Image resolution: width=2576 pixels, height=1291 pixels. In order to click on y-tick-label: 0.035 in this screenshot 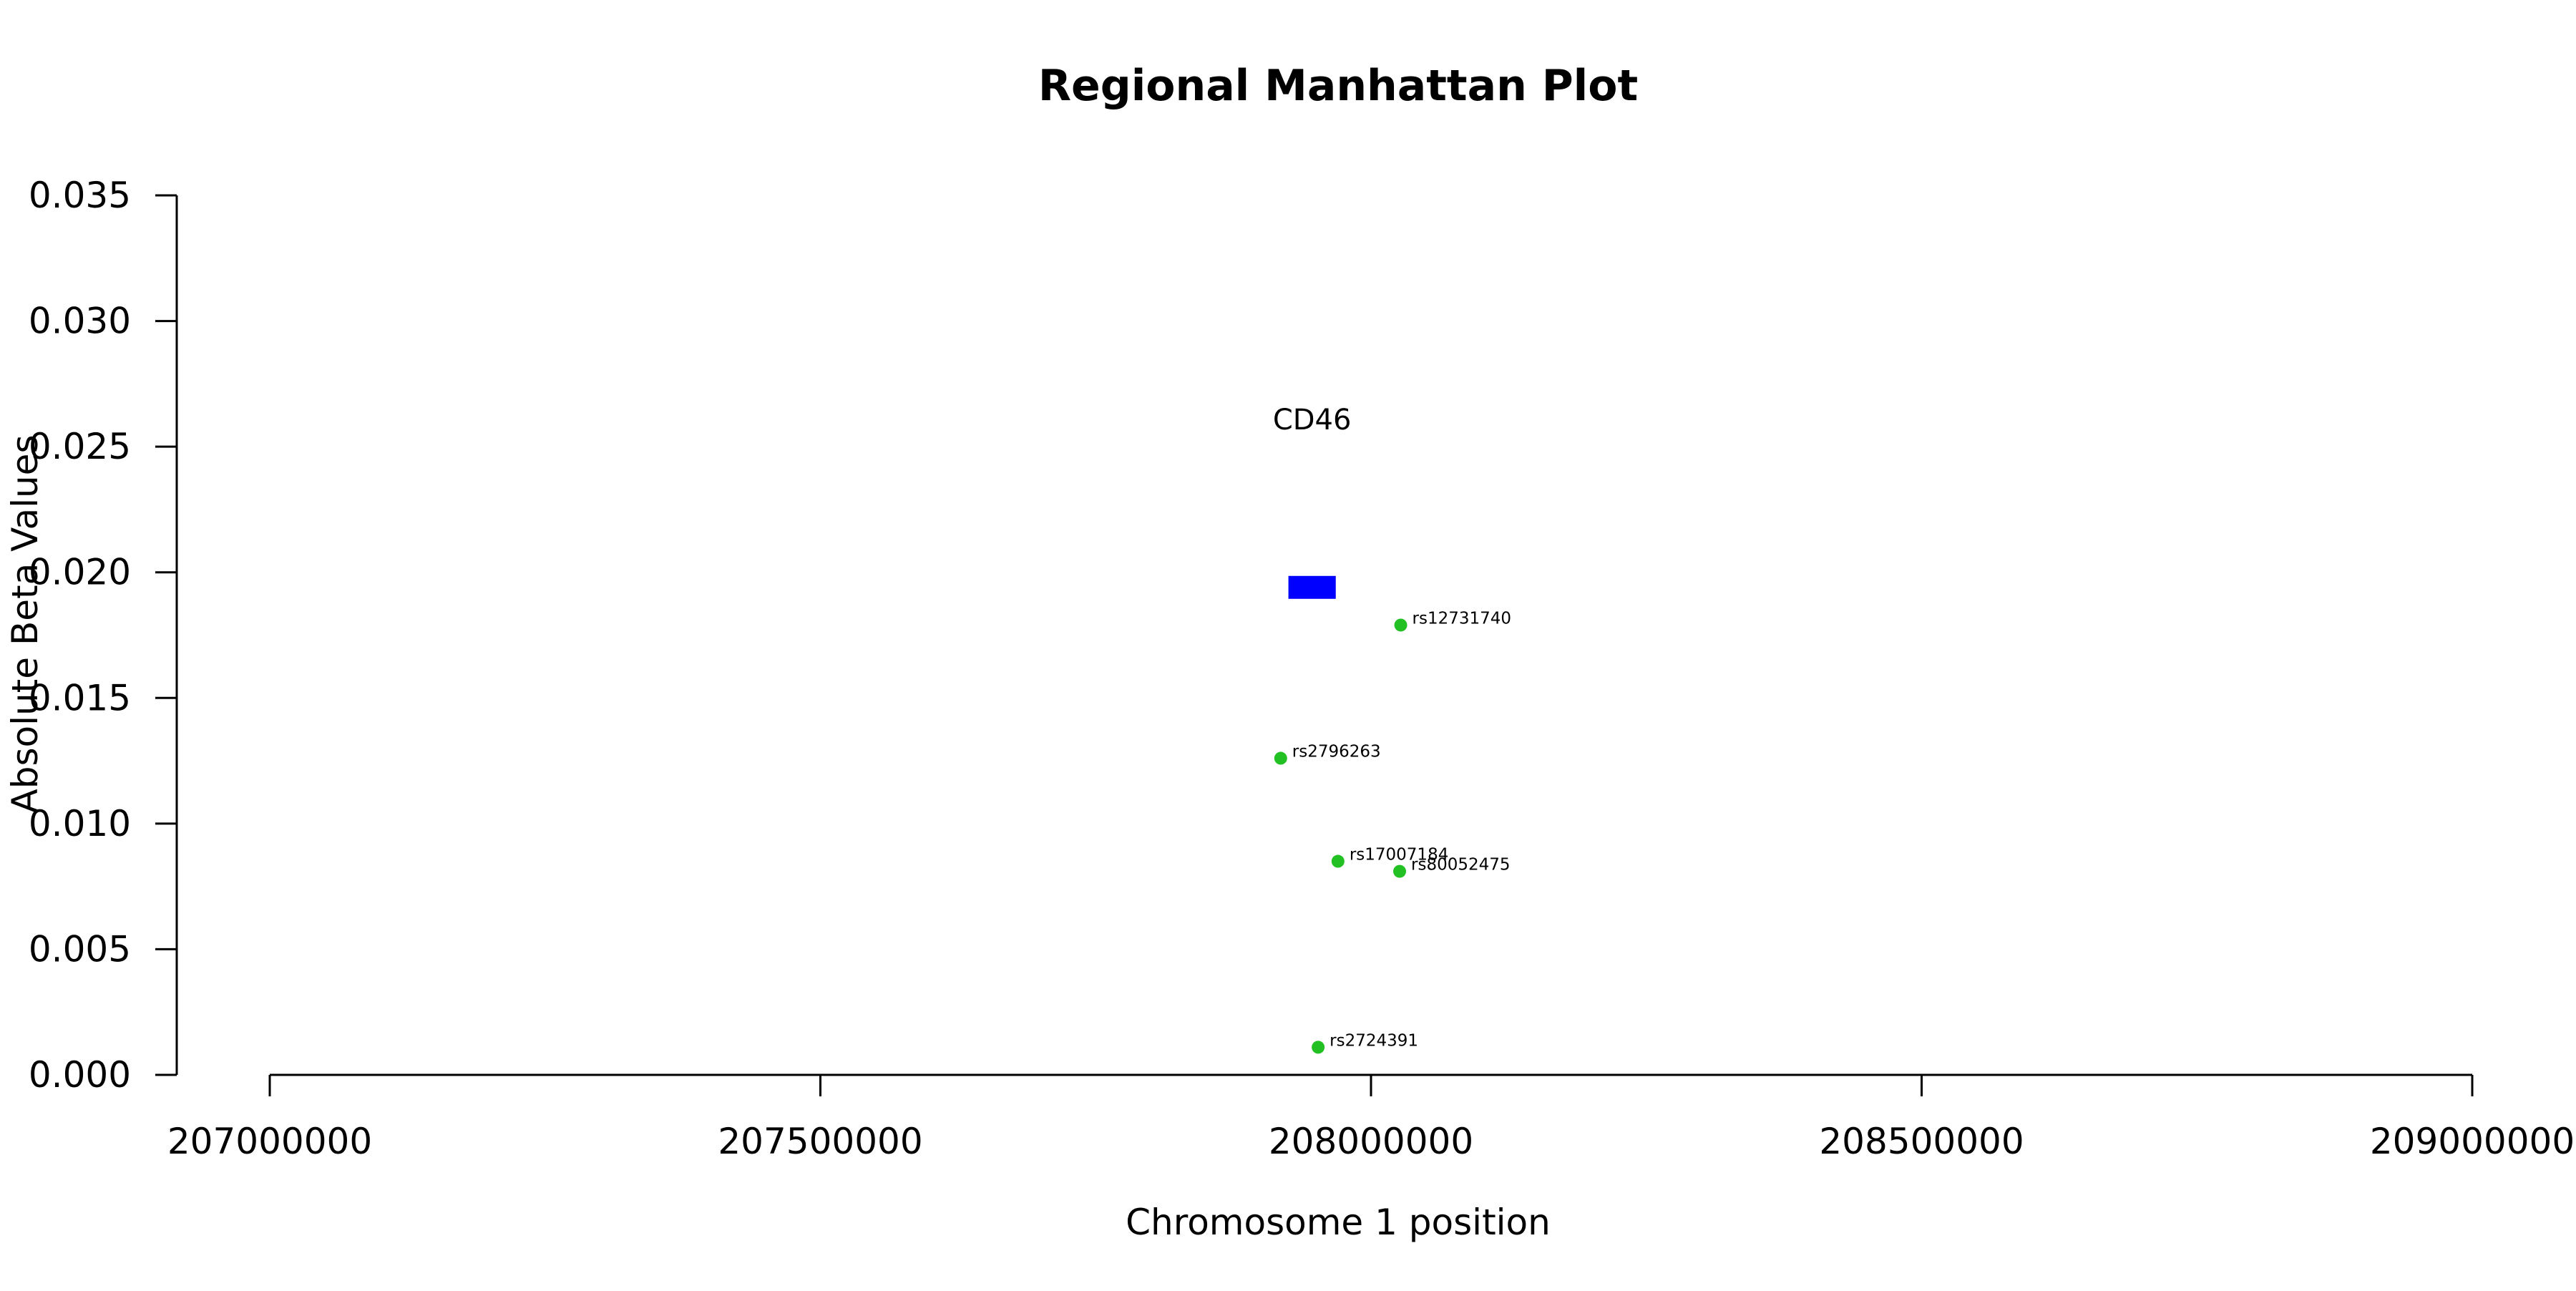, I will do `click(80, 195)`.